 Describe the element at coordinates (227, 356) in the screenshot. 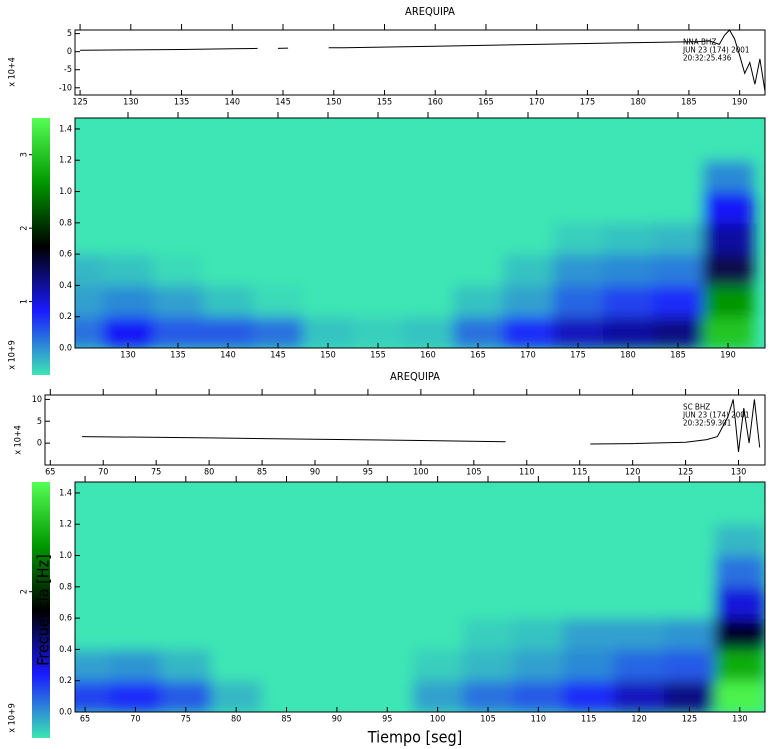

I see `x-tick-label: 140` at that location.